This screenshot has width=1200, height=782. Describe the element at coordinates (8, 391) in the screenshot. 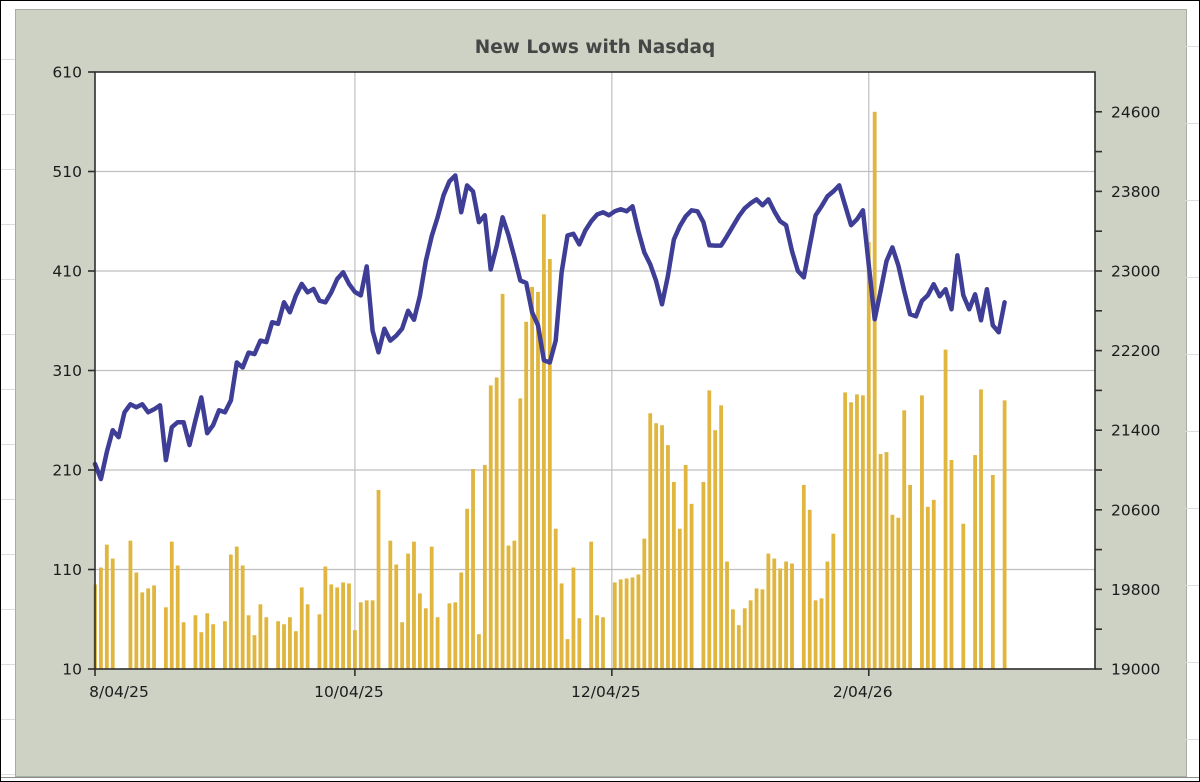

I see `worksheet-margin-left` at that location.